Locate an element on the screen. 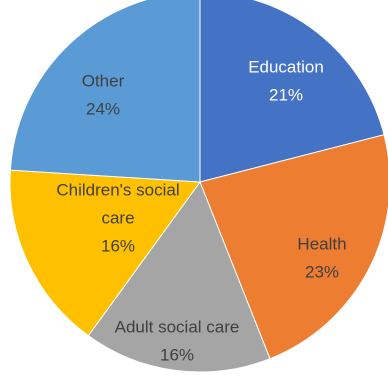 Image resolution: width=388 pixels, height=392 pixels. slice-label-children-s-social-care: Children's social care 16% is located at coordinates (117, 217).